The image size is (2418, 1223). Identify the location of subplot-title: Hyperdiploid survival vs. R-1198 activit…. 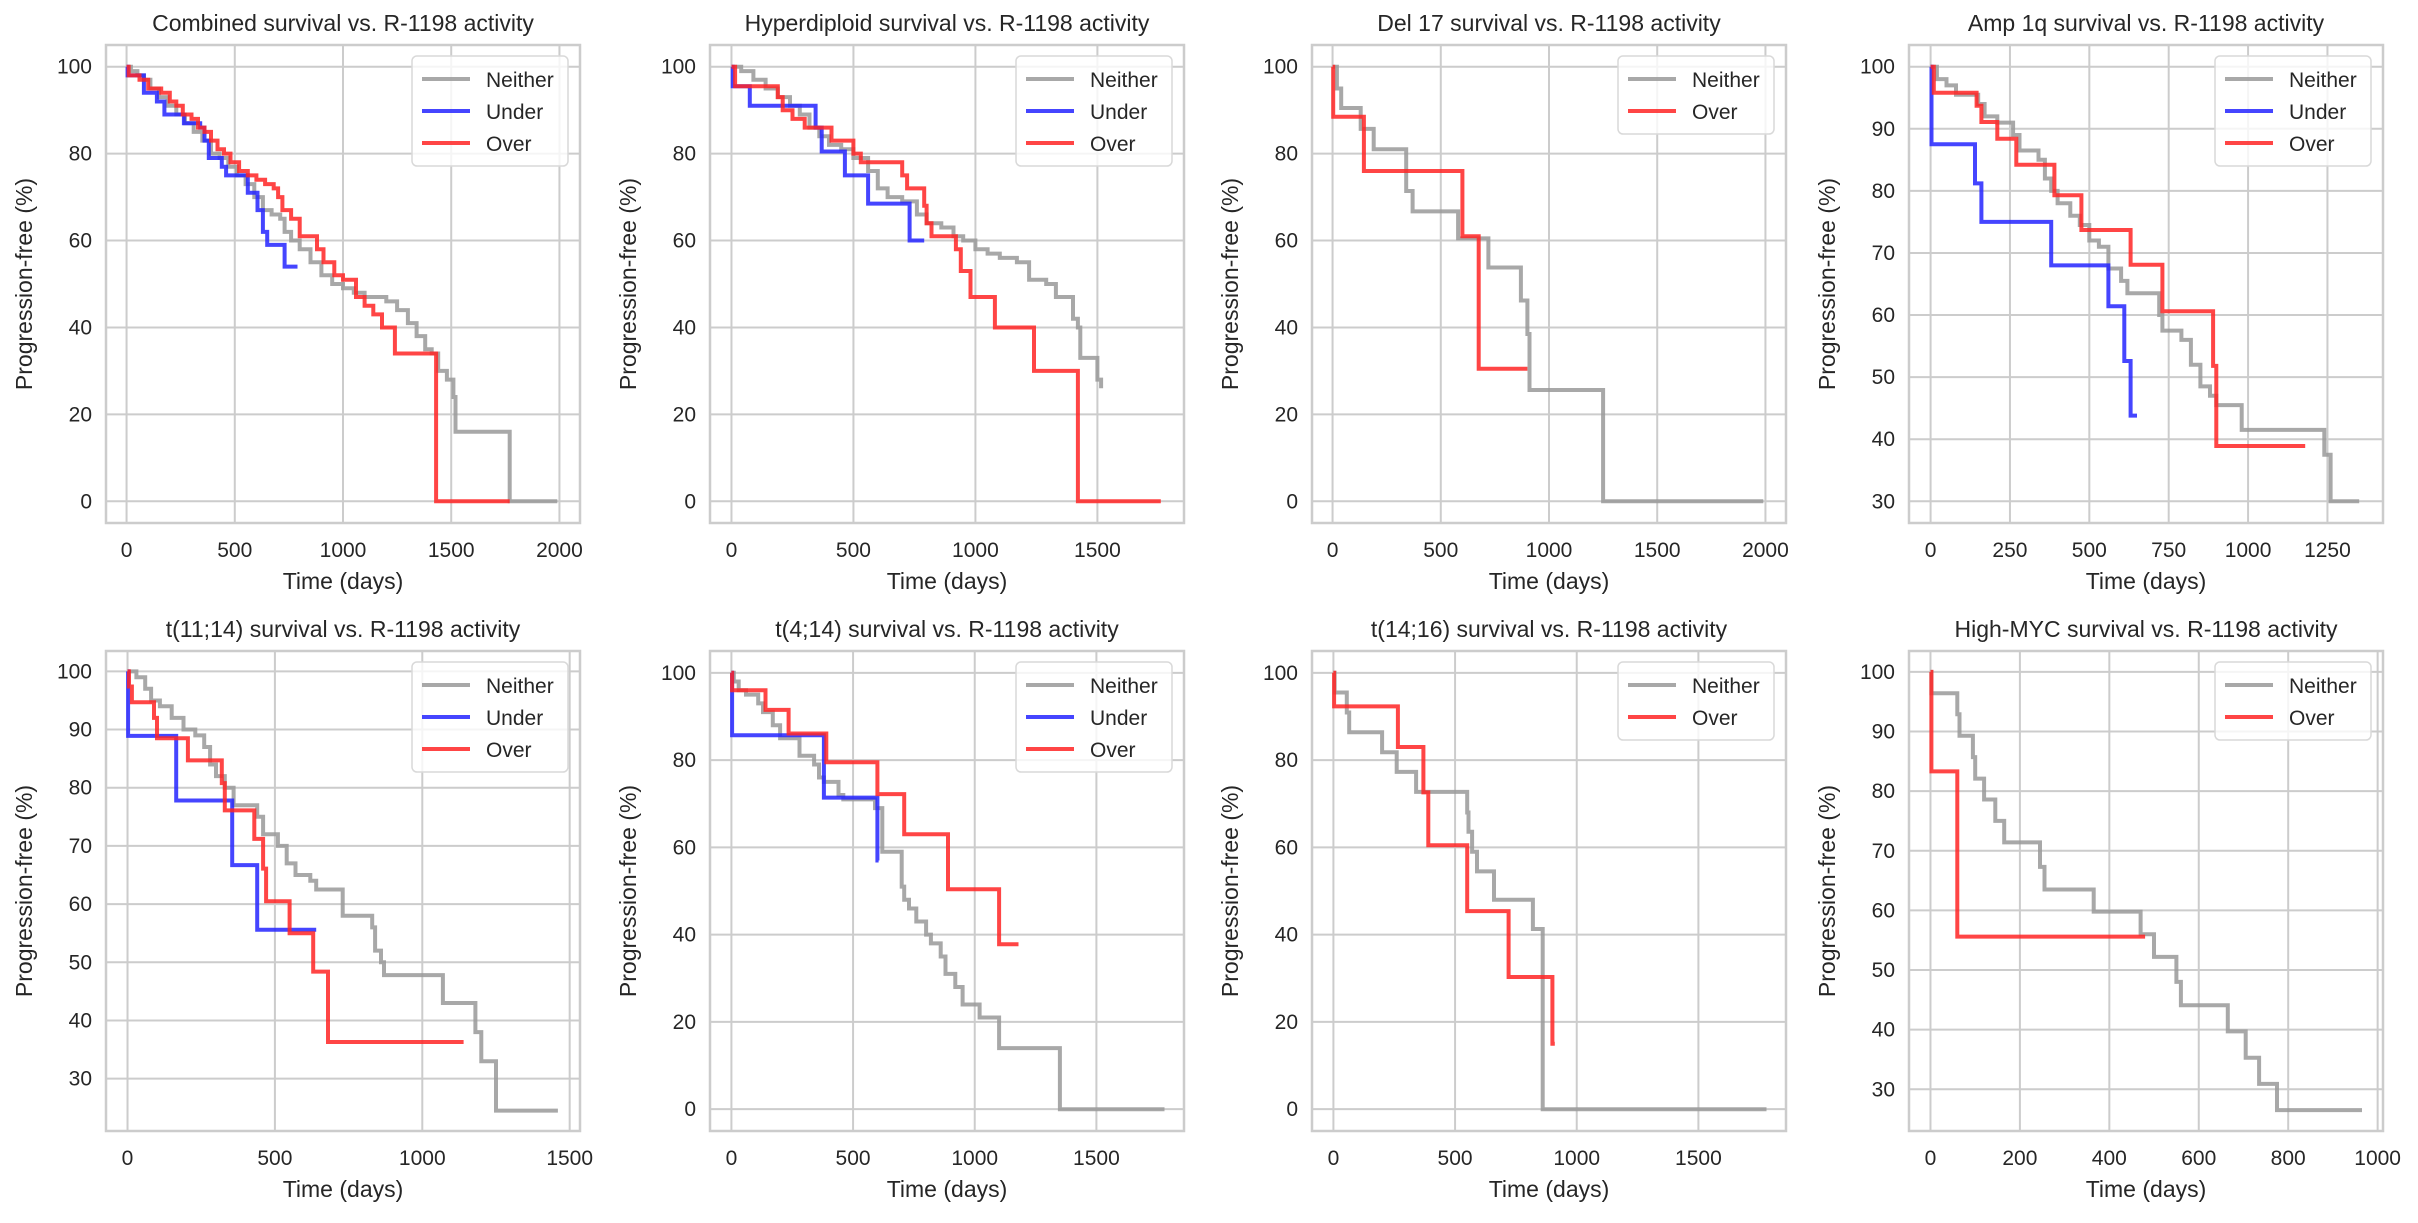
(947, 23).